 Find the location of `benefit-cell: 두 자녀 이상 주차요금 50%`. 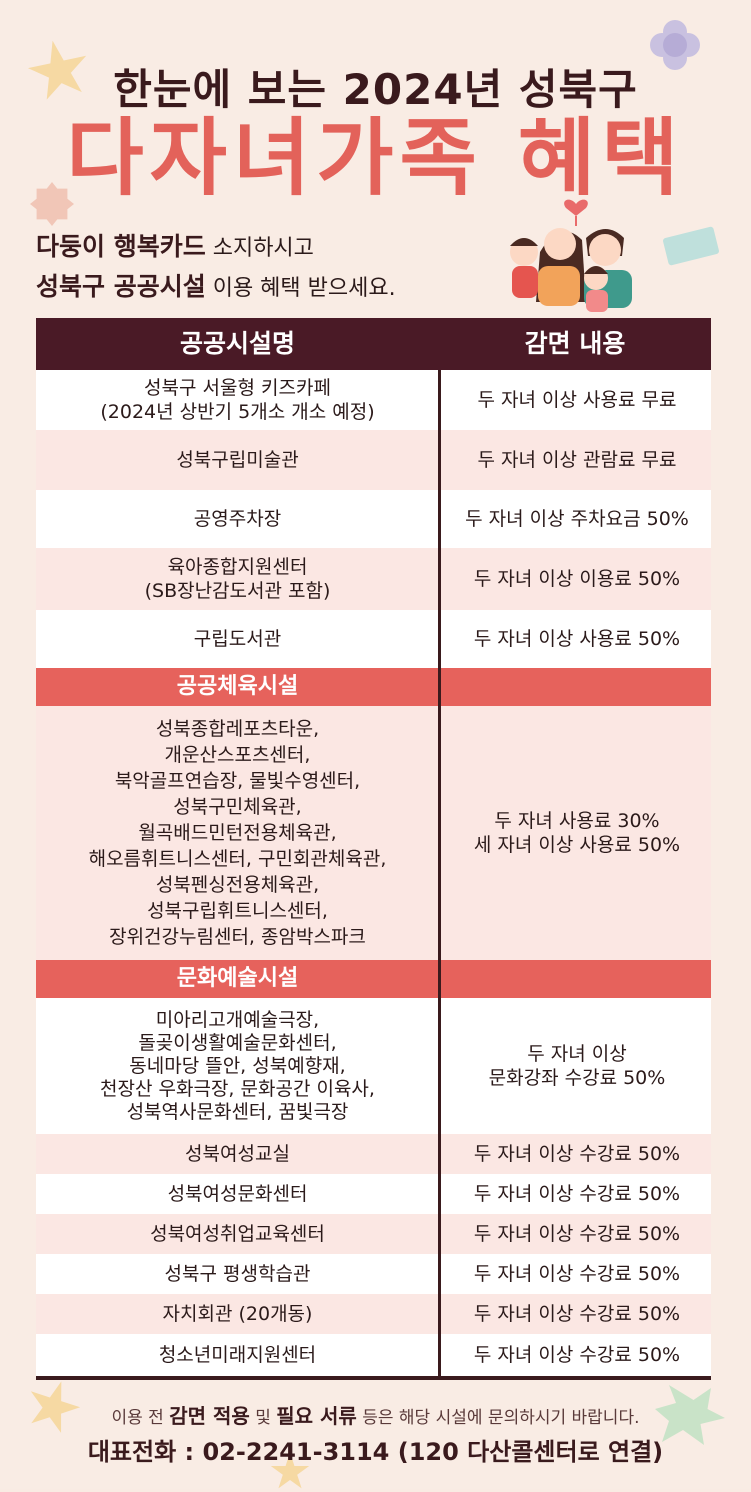

benefit-cell: 두 자녀 이상 주차요금 50% is located at coordinates (577, 519).